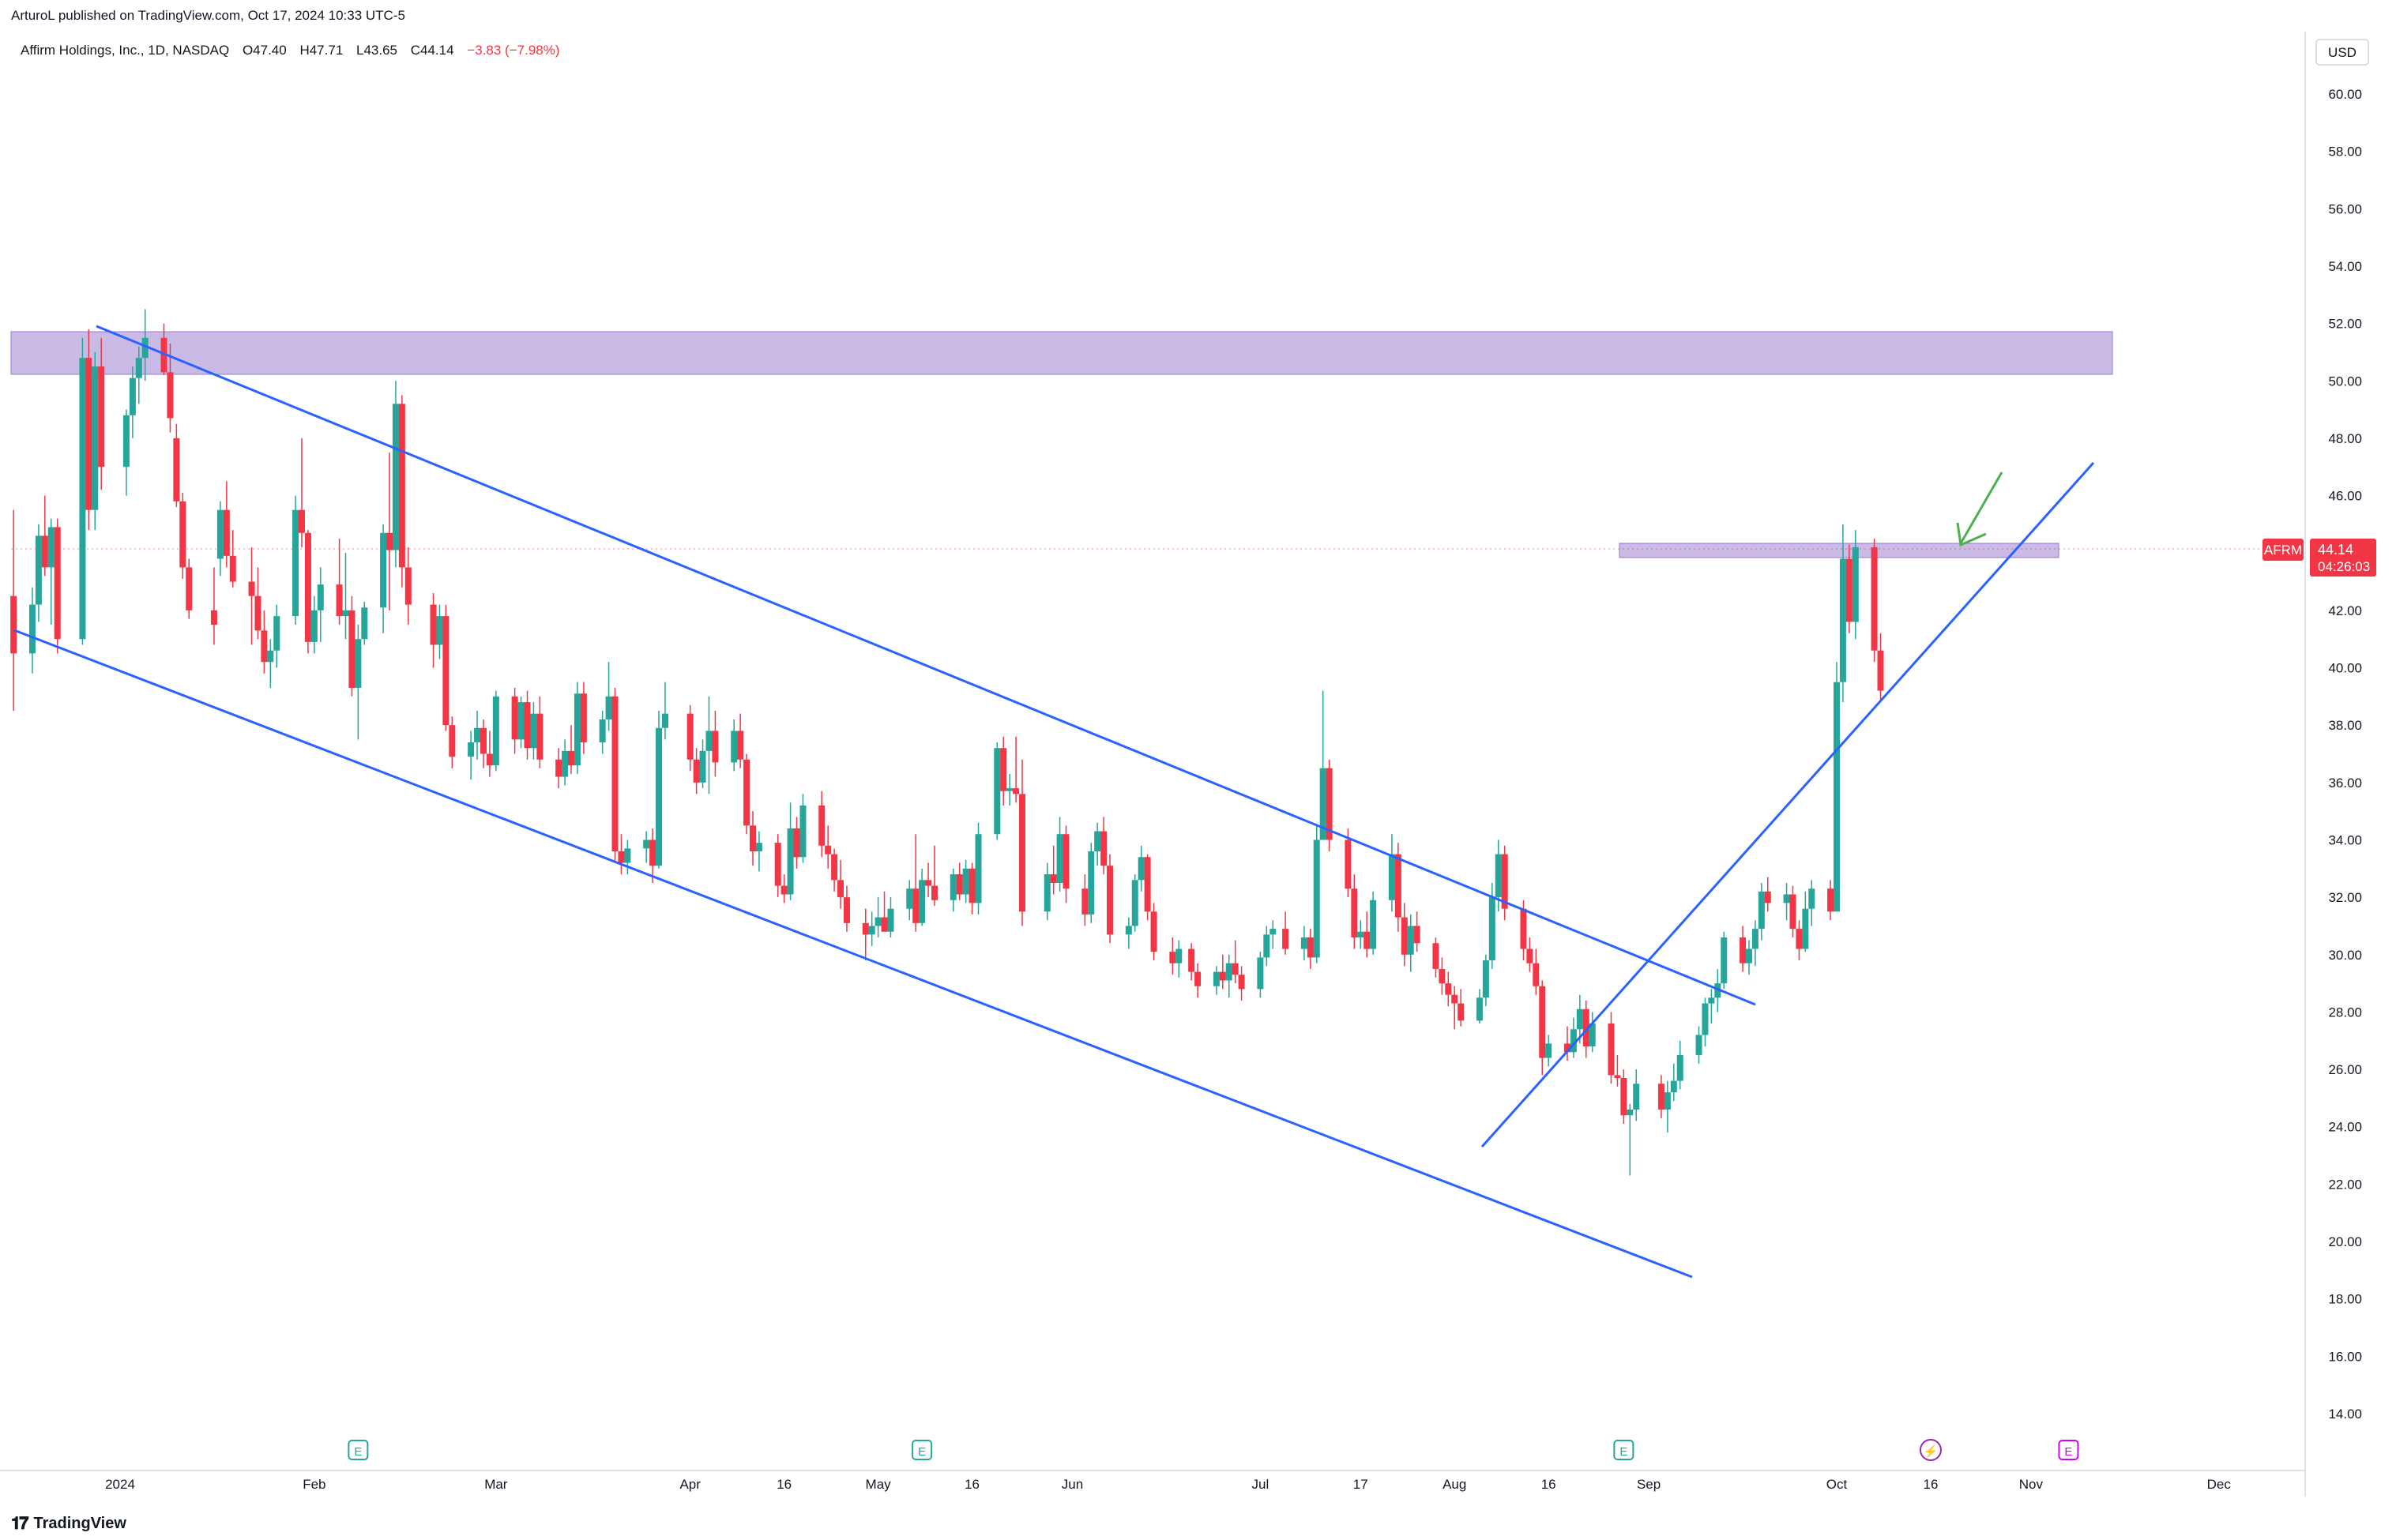 The height and width of the screenshot is (1540, 2396). What do you see at coordinates (1213, 1450) in the screenshot?
I see `event-markers: E E E ⚡ E` at bounding box center [1213, 1450].